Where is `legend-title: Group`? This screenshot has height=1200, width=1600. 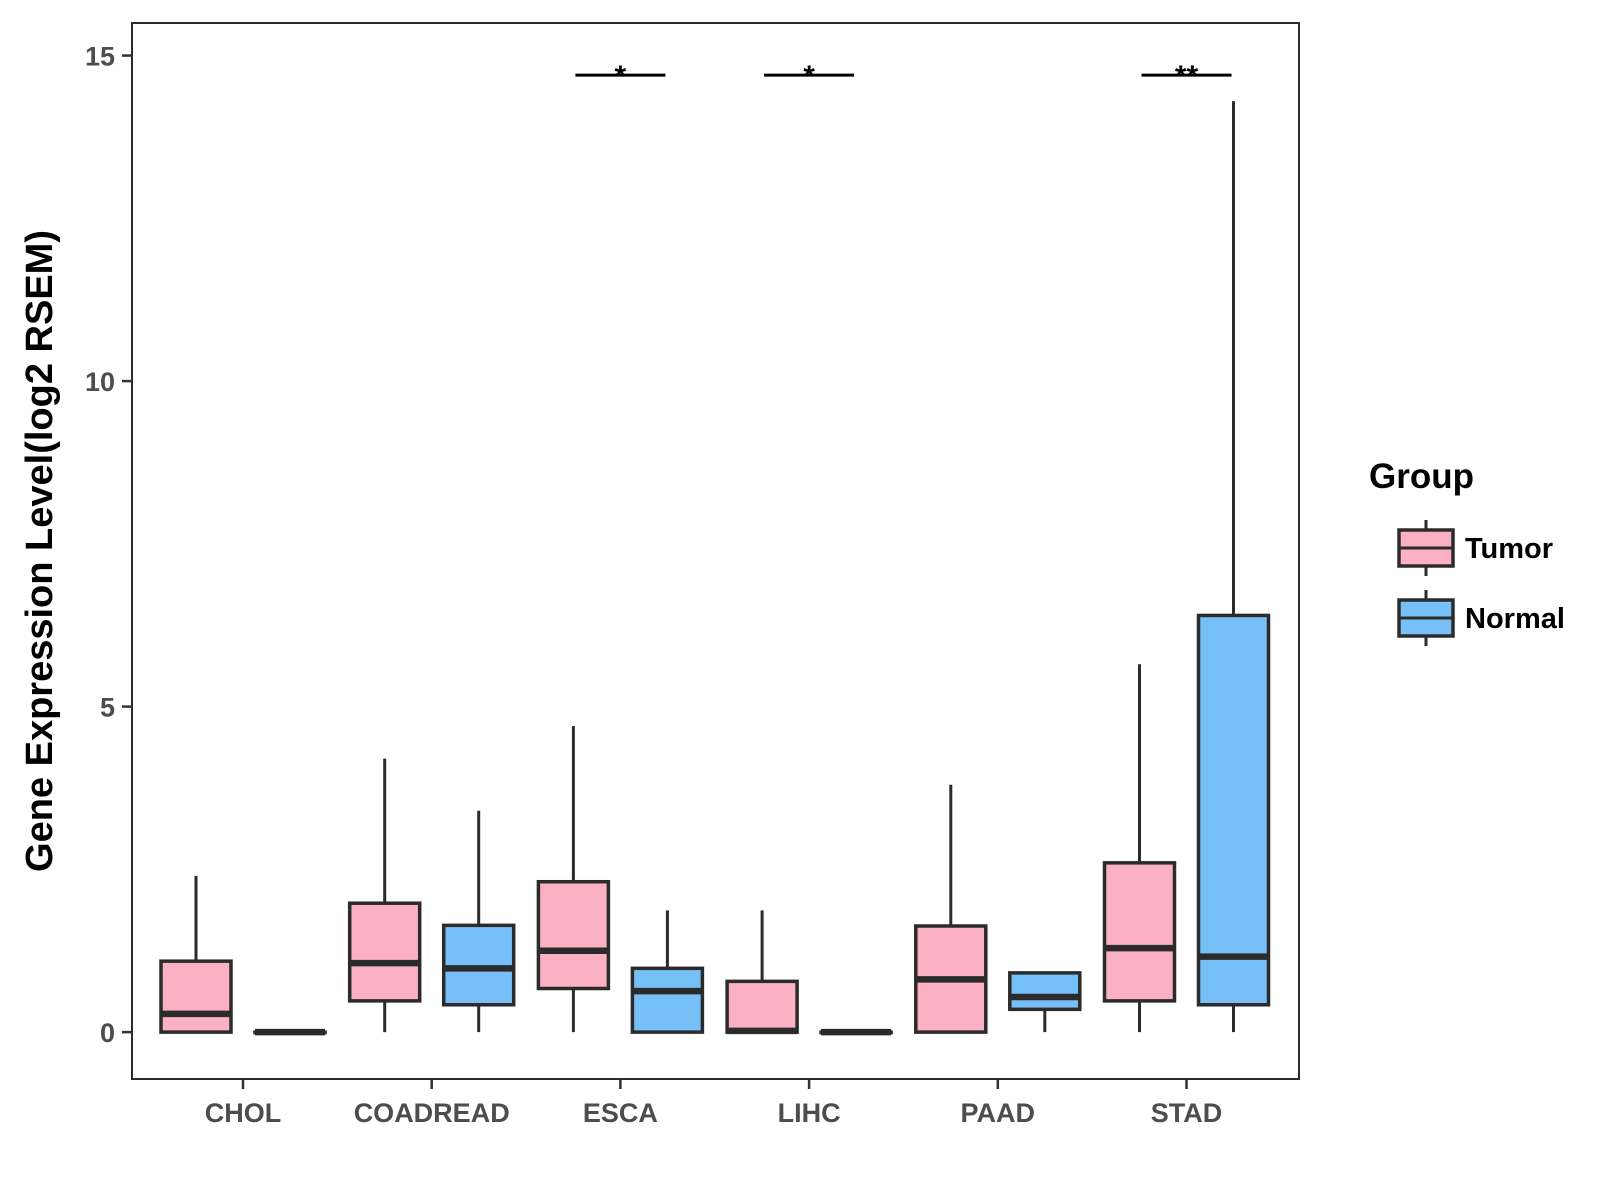
legend-title: Group is located at coordinates (1421, 476).